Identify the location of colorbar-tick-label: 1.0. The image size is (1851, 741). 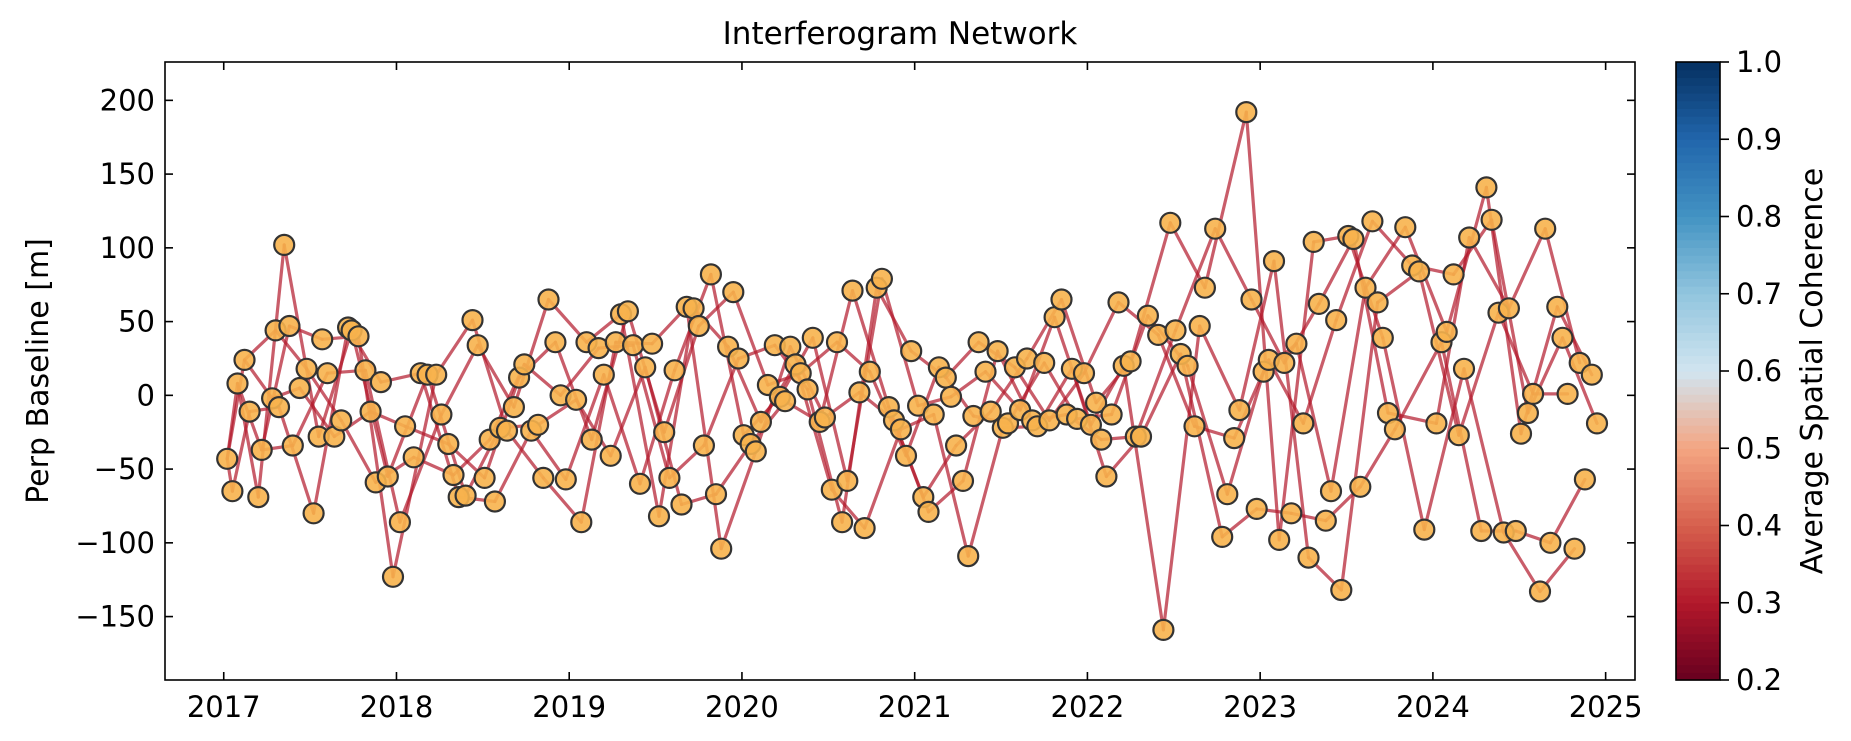
(1759, 62).